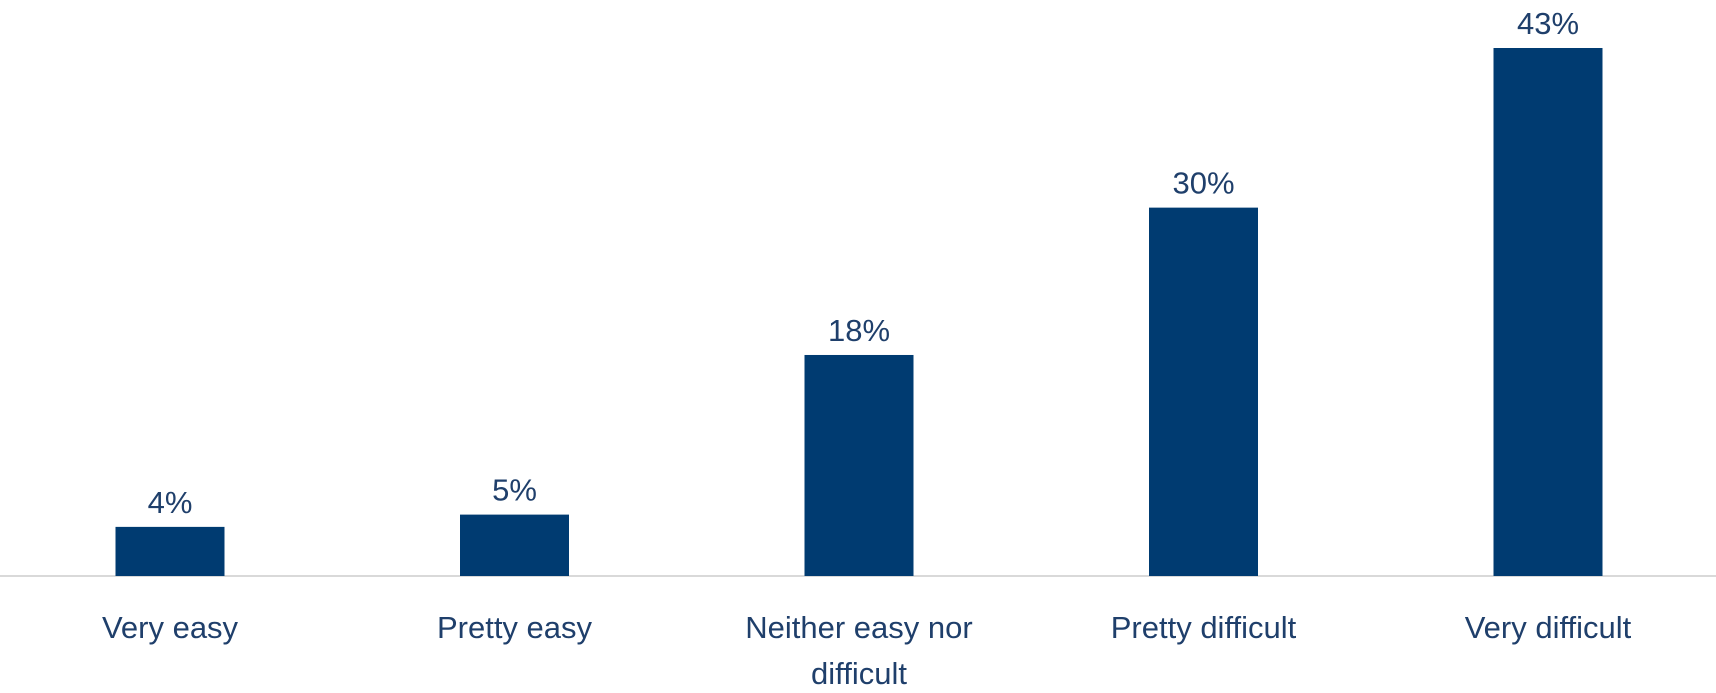 This screenshot has height=693, width=1716. What do you see at coordinates (859, 330) in the screenshot?
I see `value-label-2: 18%` at bounding box center [859, 330].